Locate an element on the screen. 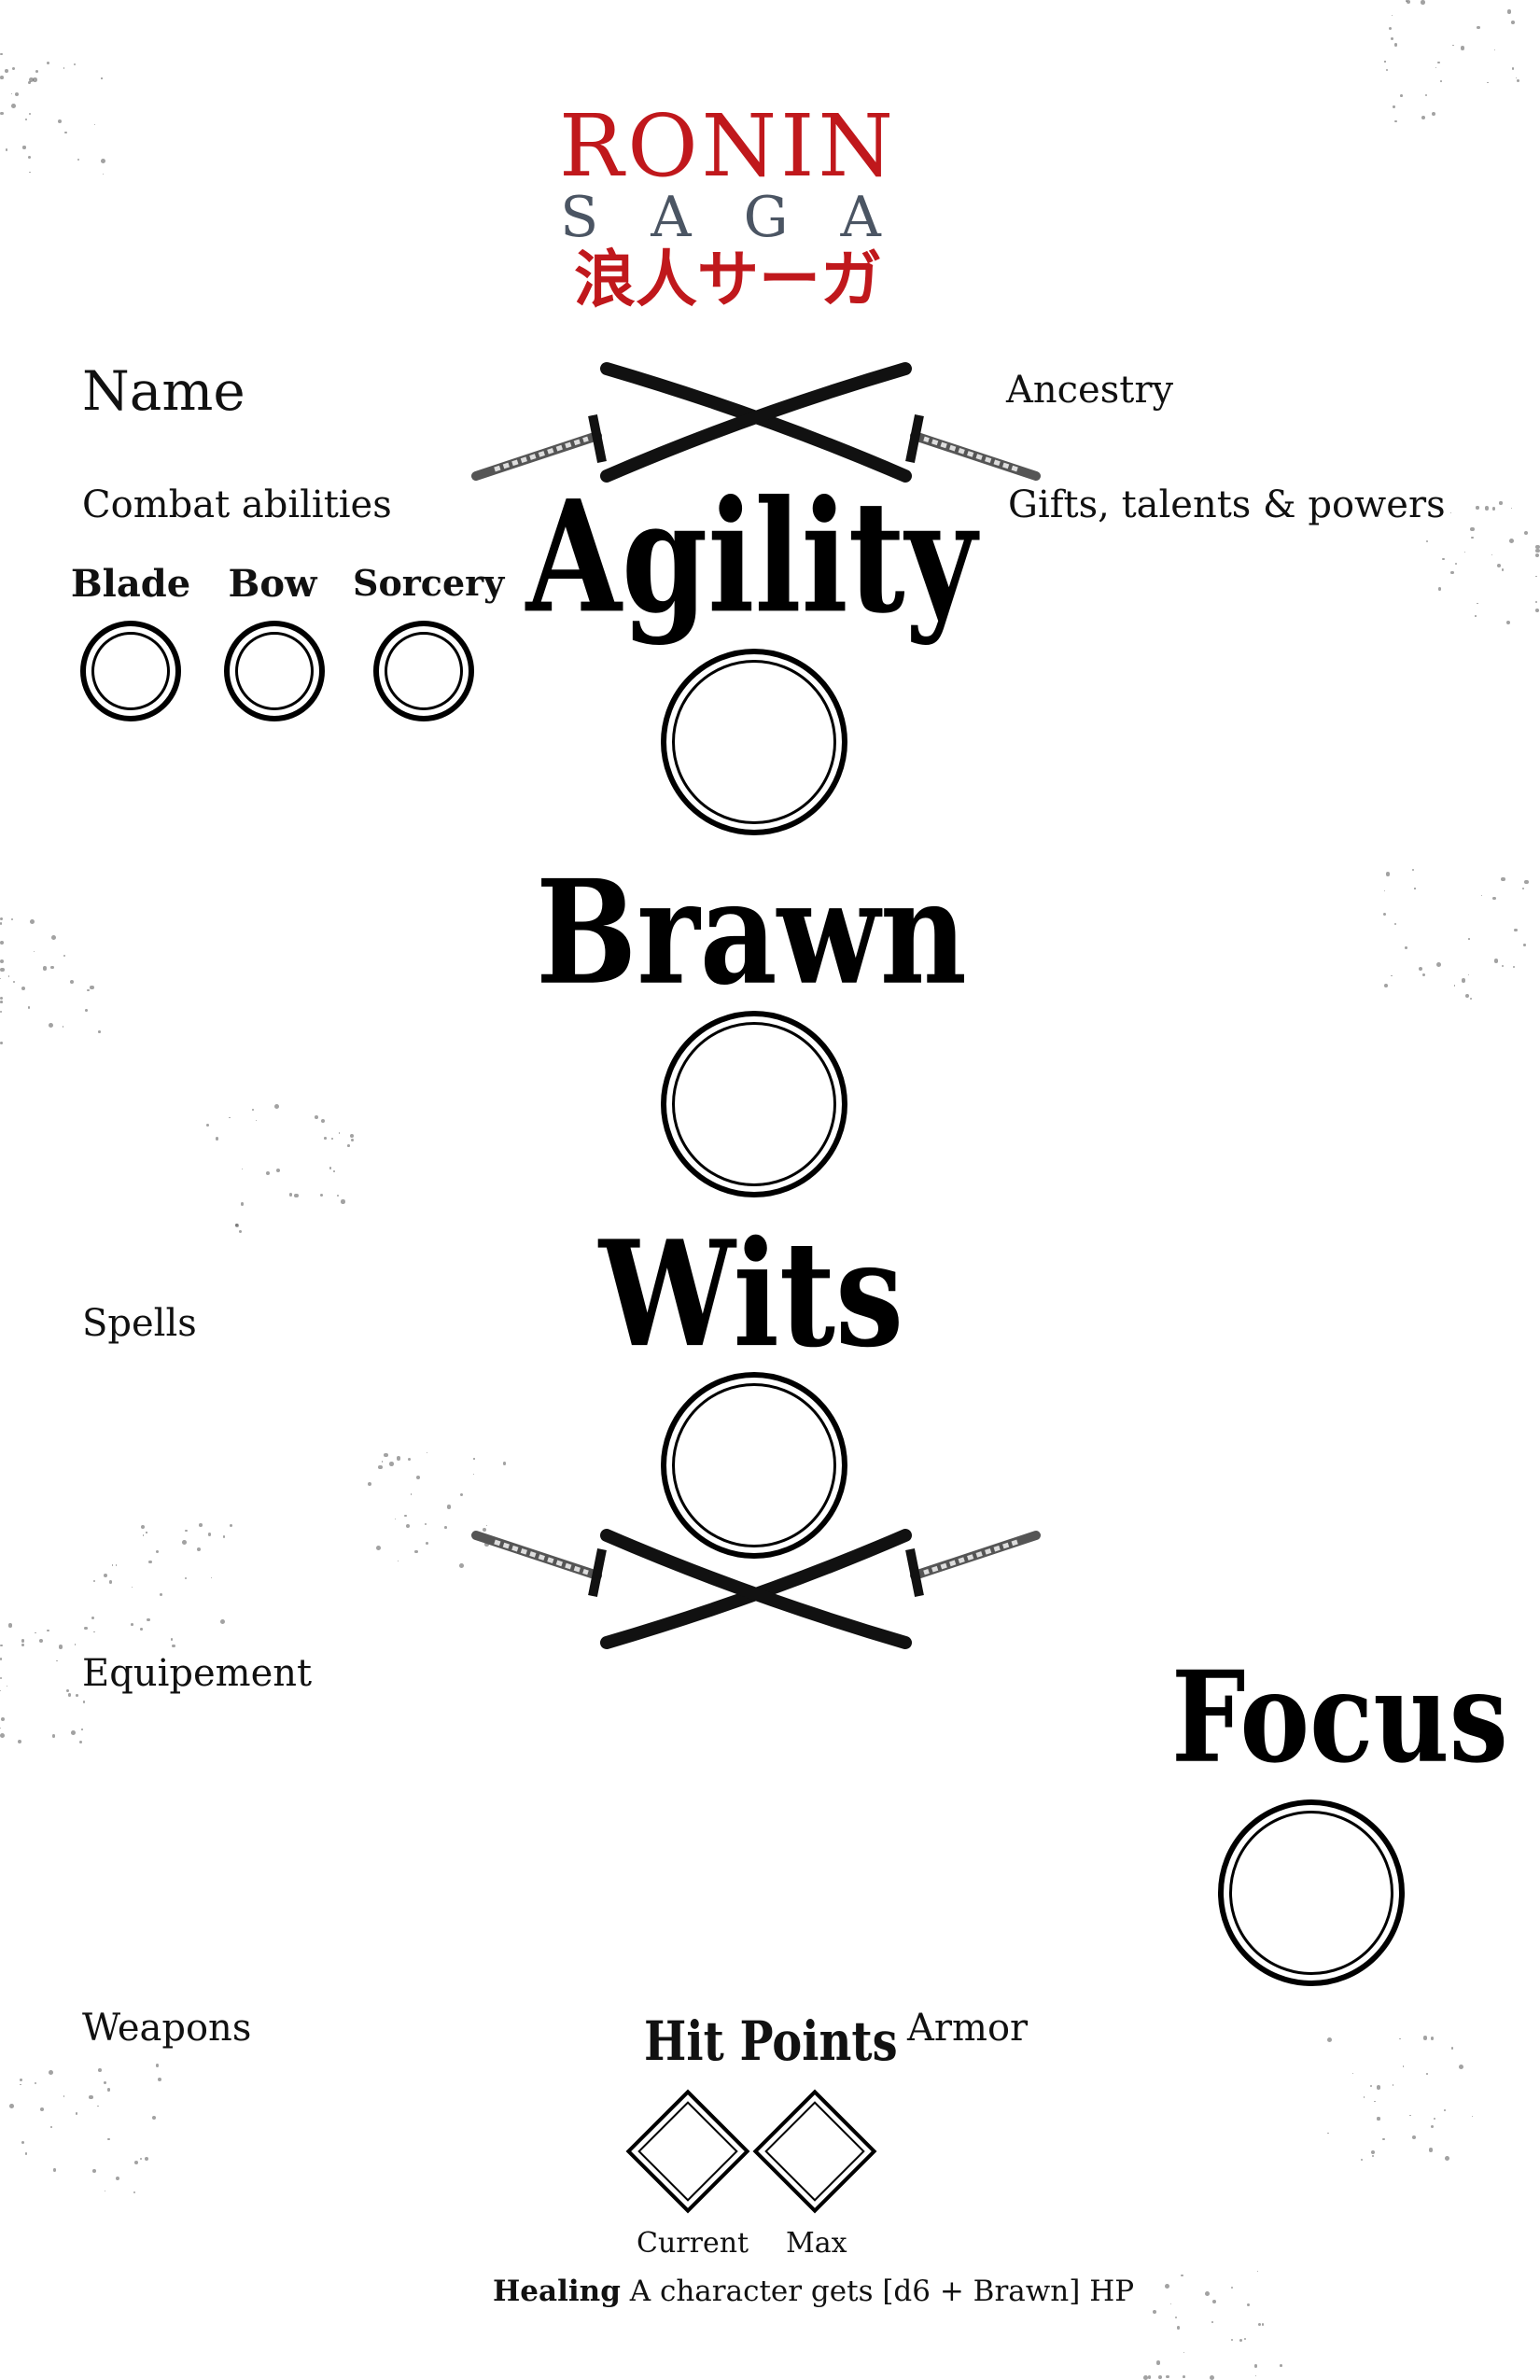 The height and width of the screenshot is (2380, 1540). hp-max-box is located at coordinates (814, 2151).